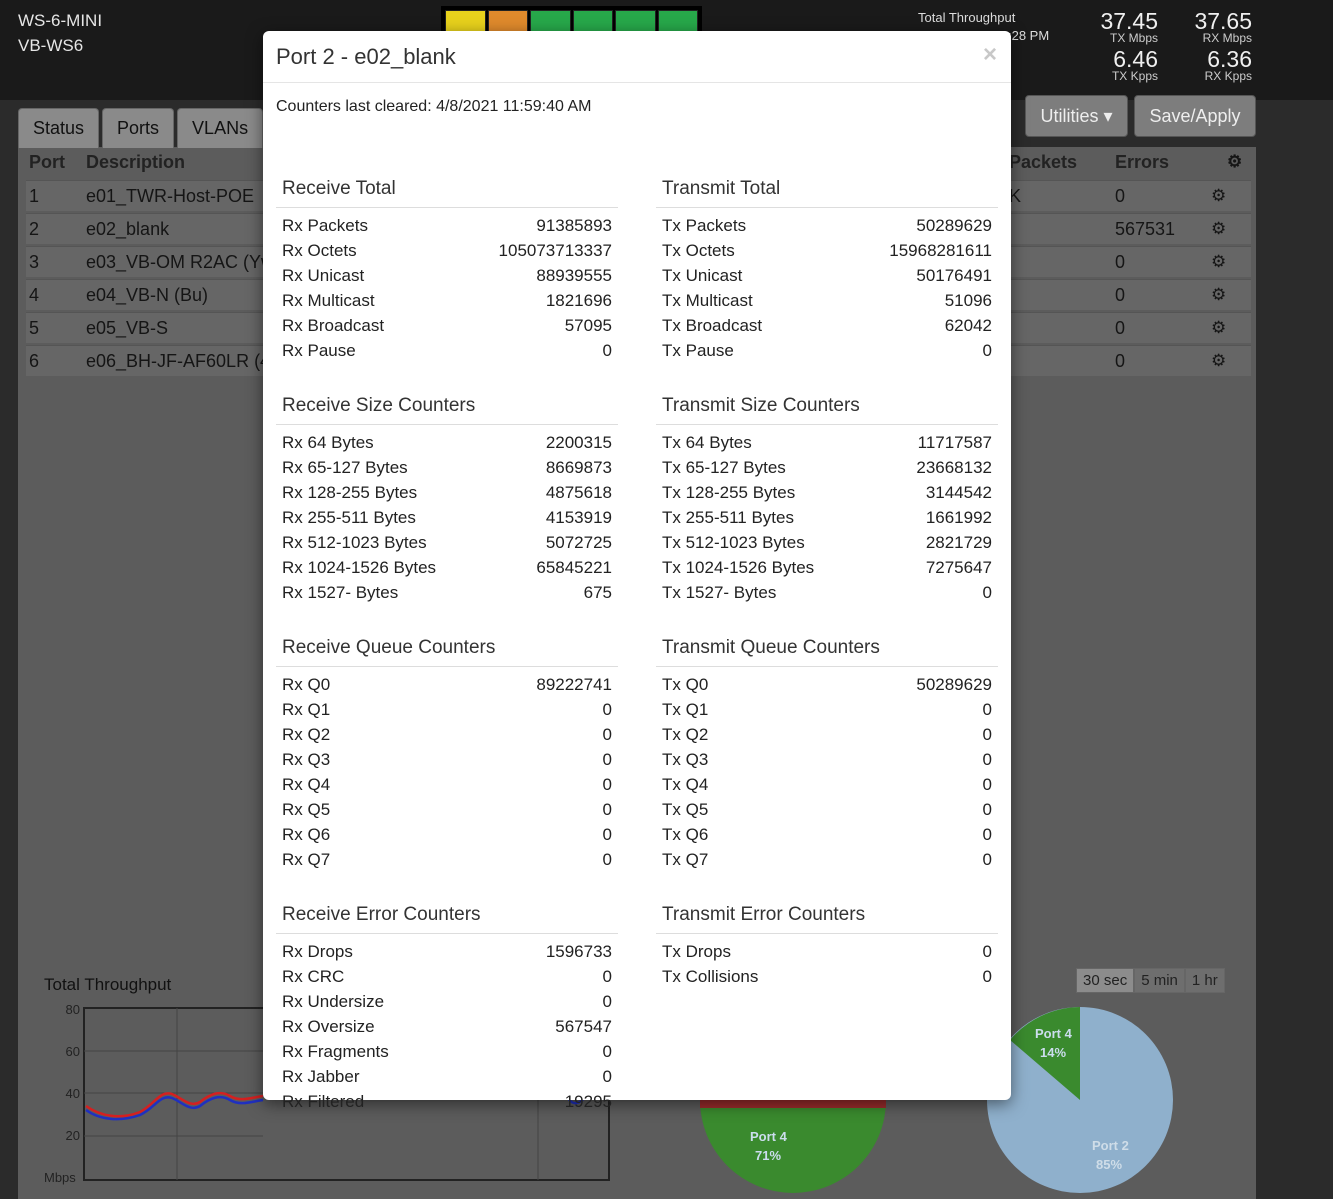 This screenshot has height=1199, width=1333. Describe the element at coordinates (940, 250) in the screenshot. I see `counter-value: 15968281611` at that location.